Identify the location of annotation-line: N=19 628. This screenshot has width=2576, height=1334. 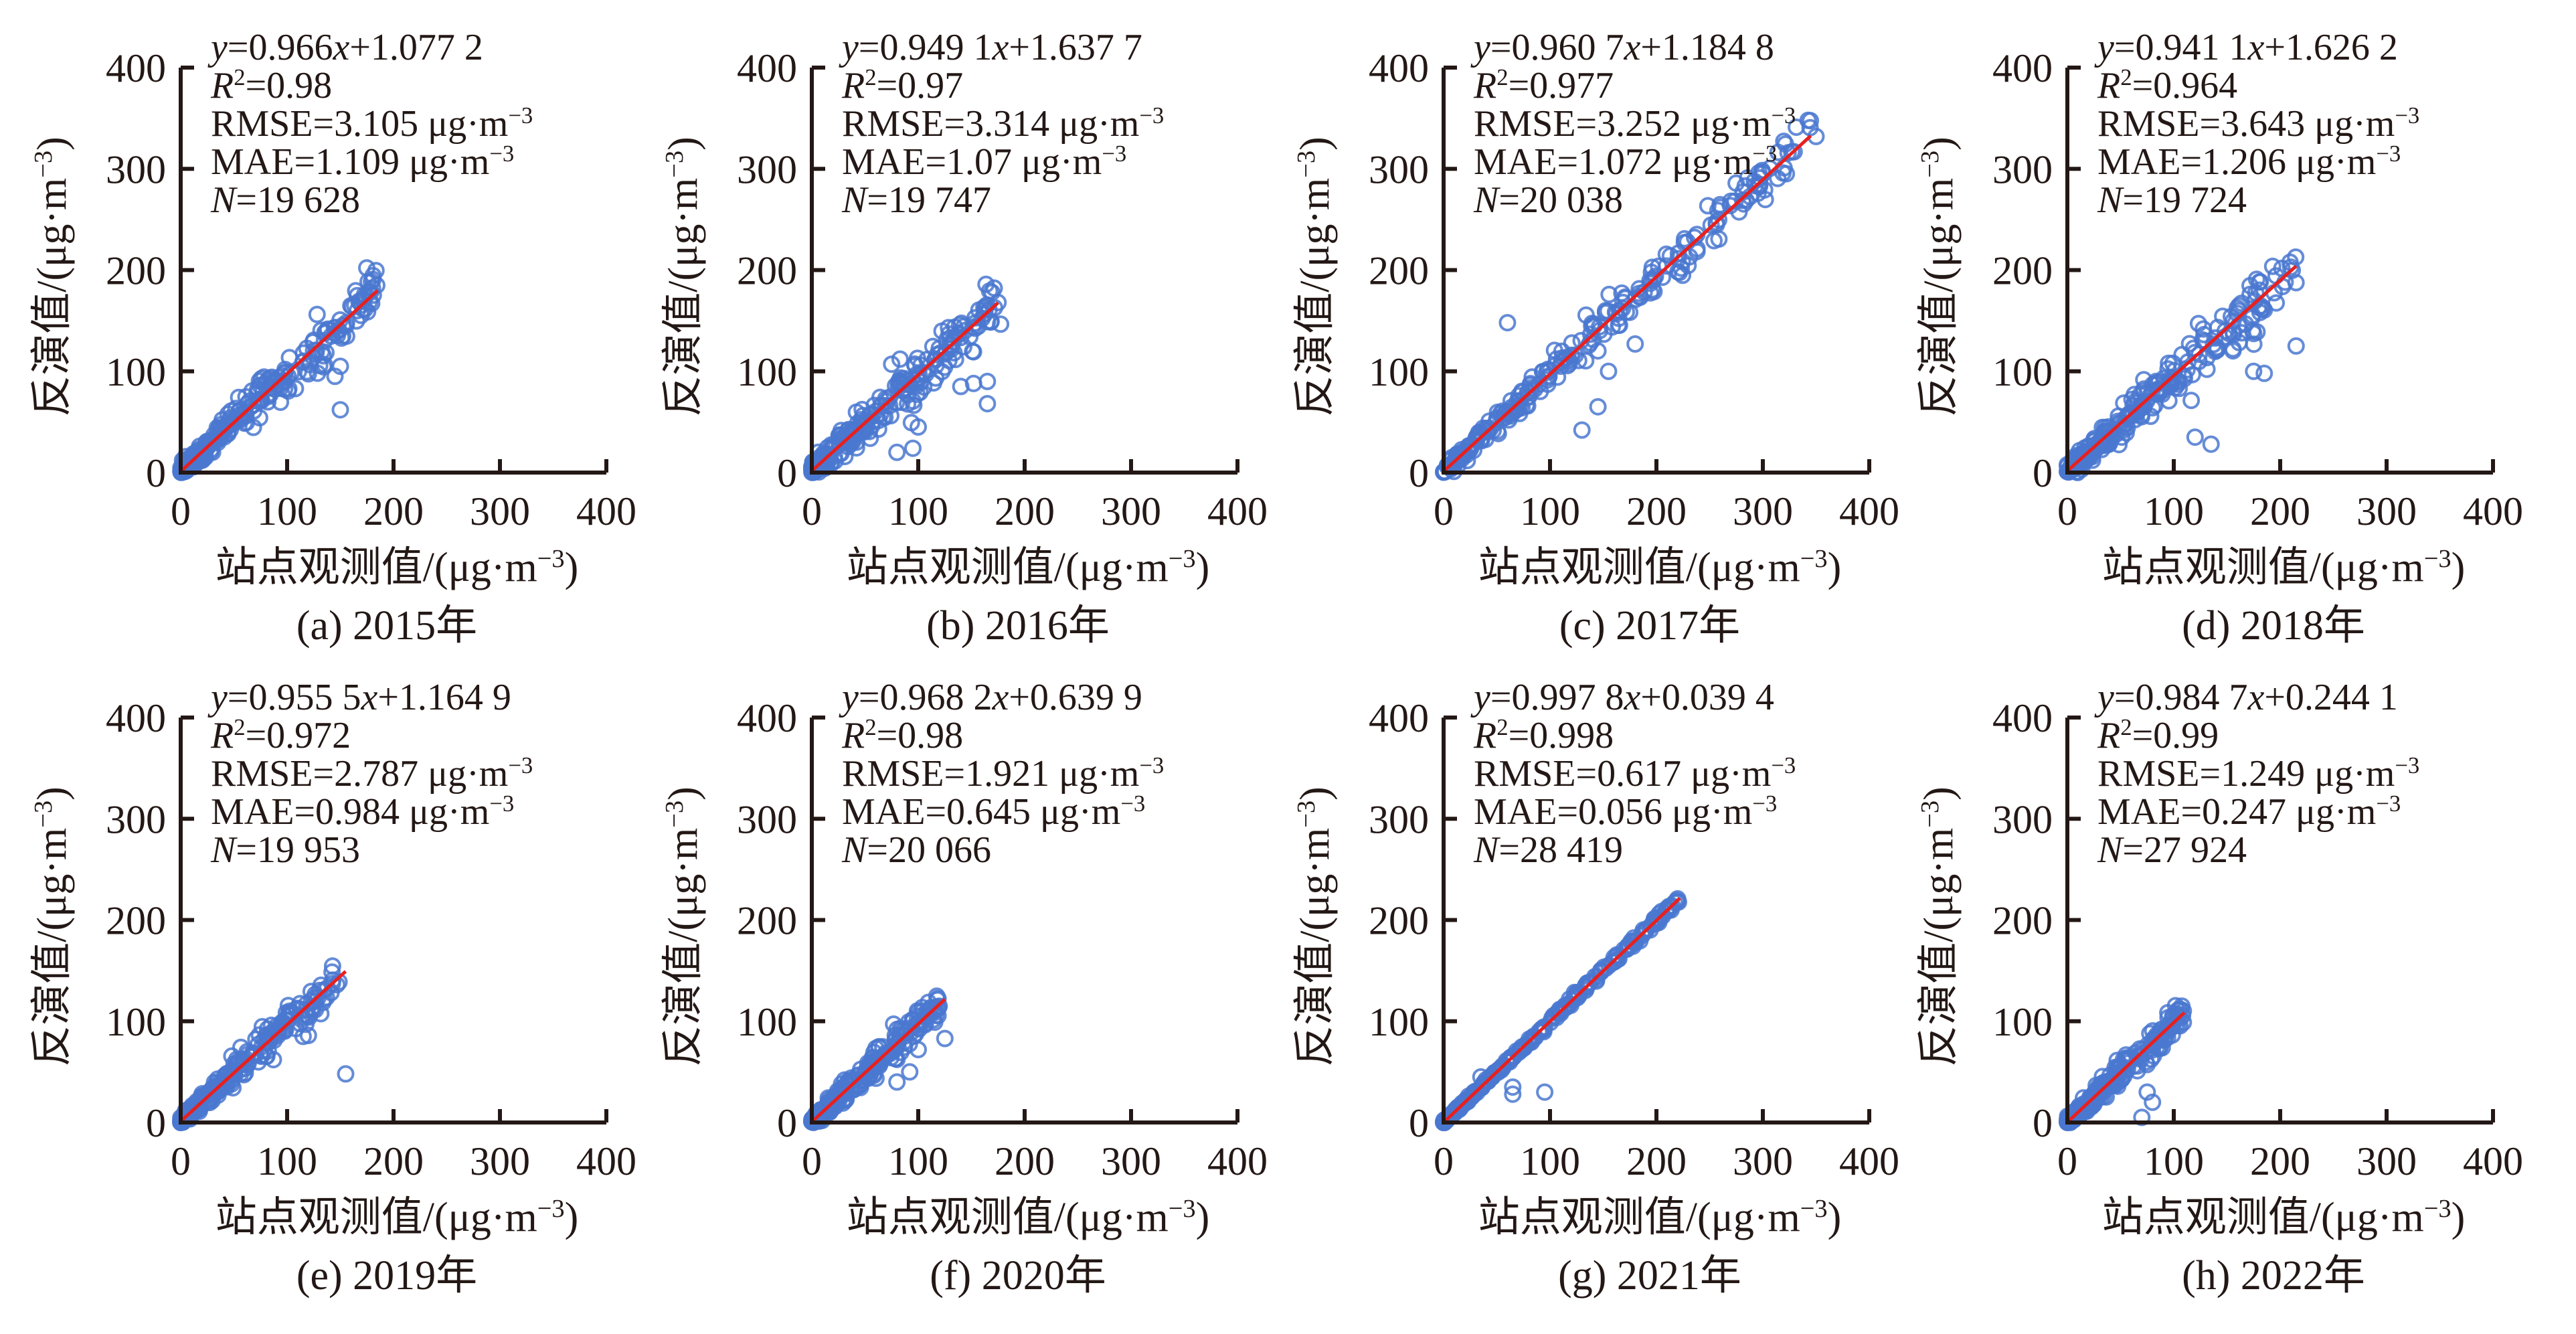
(285, 200).